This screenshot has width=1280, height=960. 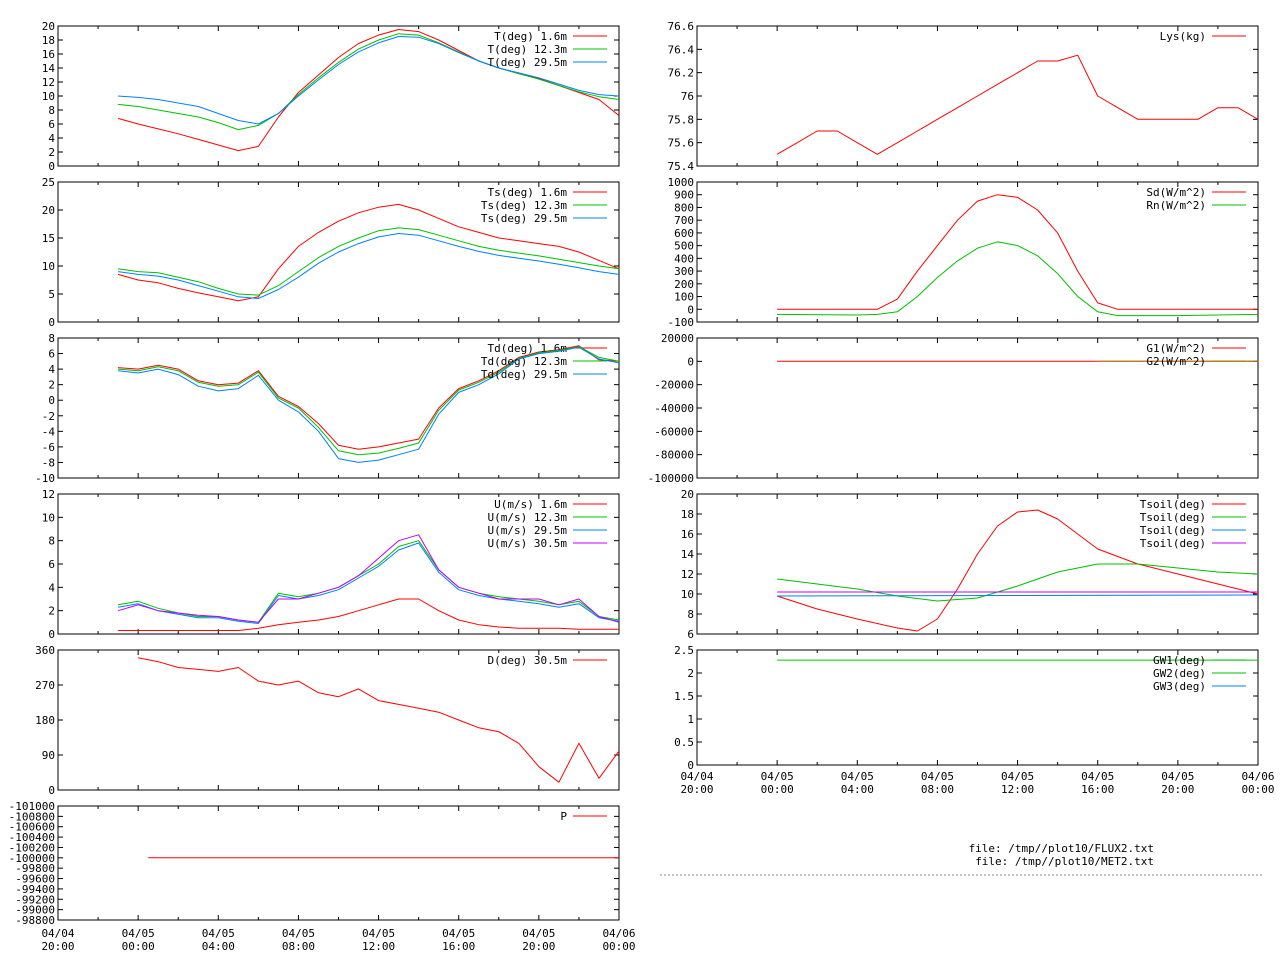 I want to click on y-tick-label: -2, so click(x=48, y=416).